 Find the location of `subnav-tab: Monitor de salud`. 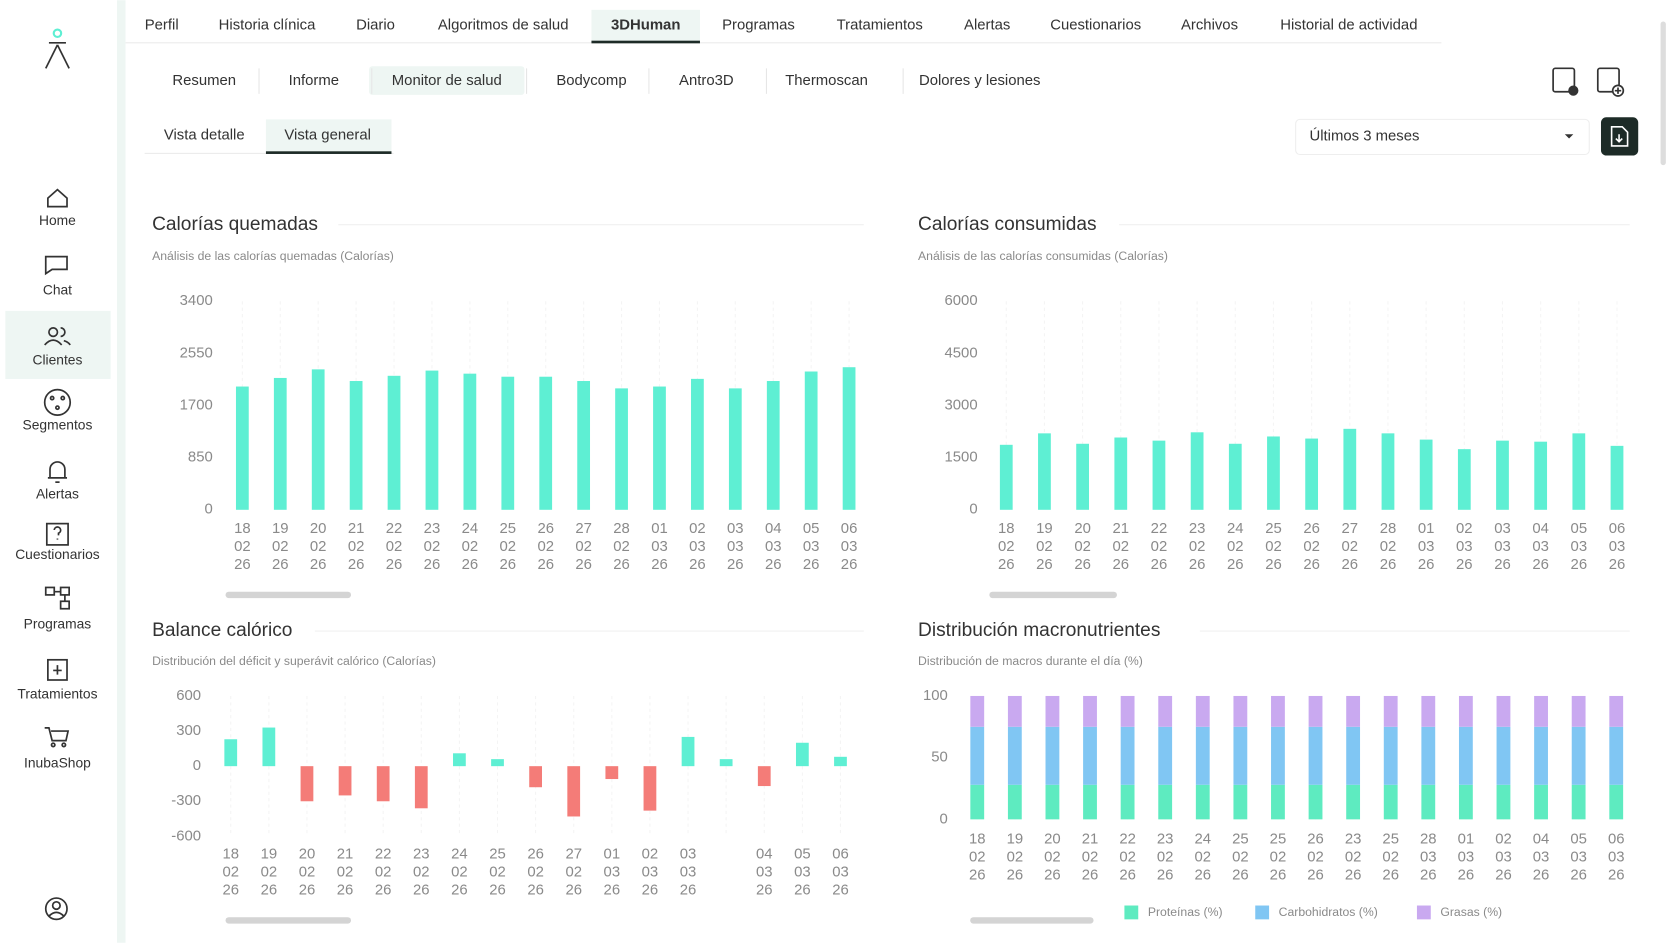

subnav-tab: Monitor de salud is located at coordinates (447, 81).